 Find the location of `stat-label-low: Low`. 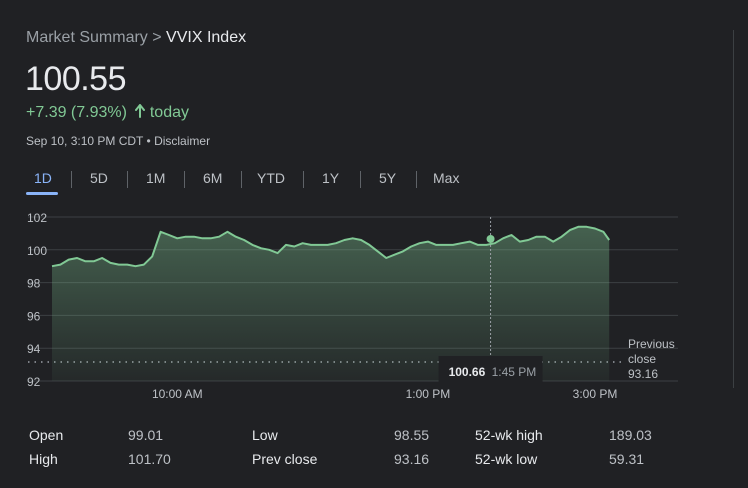

stat-label-low: Low is located at coordinates (265, 435).